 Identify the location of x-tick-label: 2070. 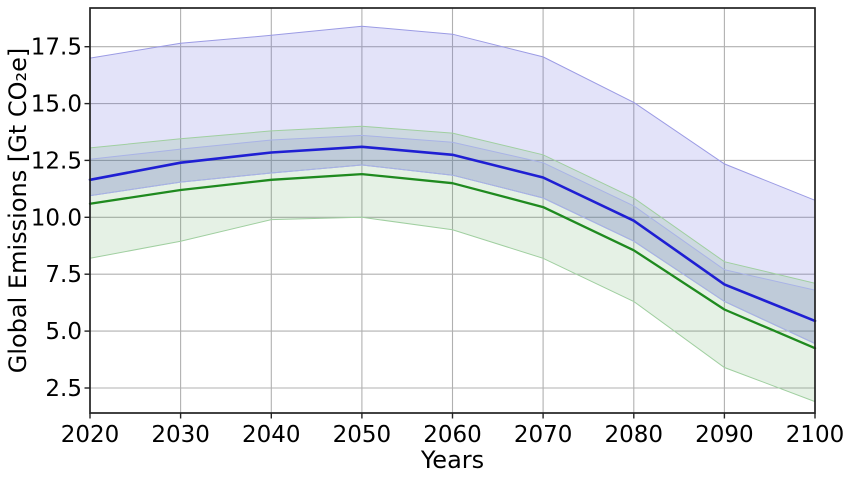
(543, 435).